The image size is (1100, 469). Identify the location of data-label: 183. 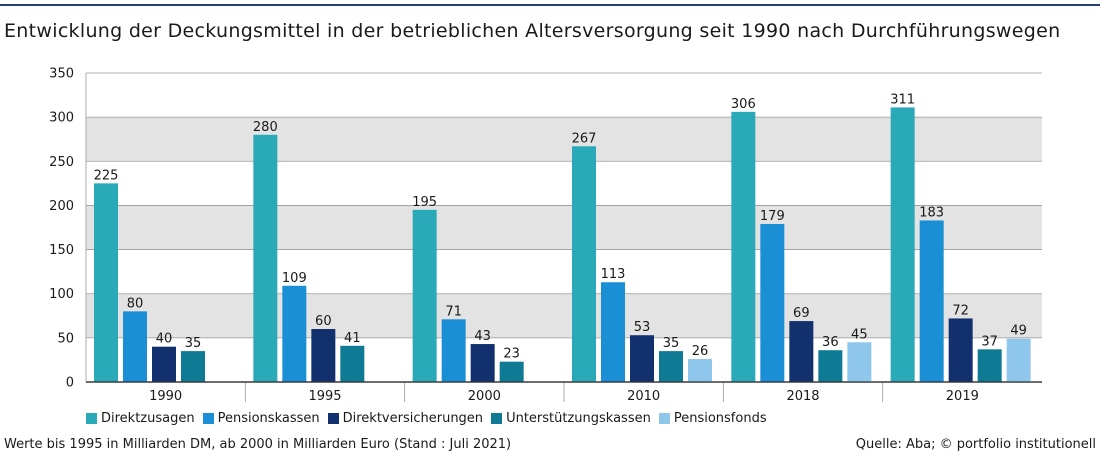
(931, 212).